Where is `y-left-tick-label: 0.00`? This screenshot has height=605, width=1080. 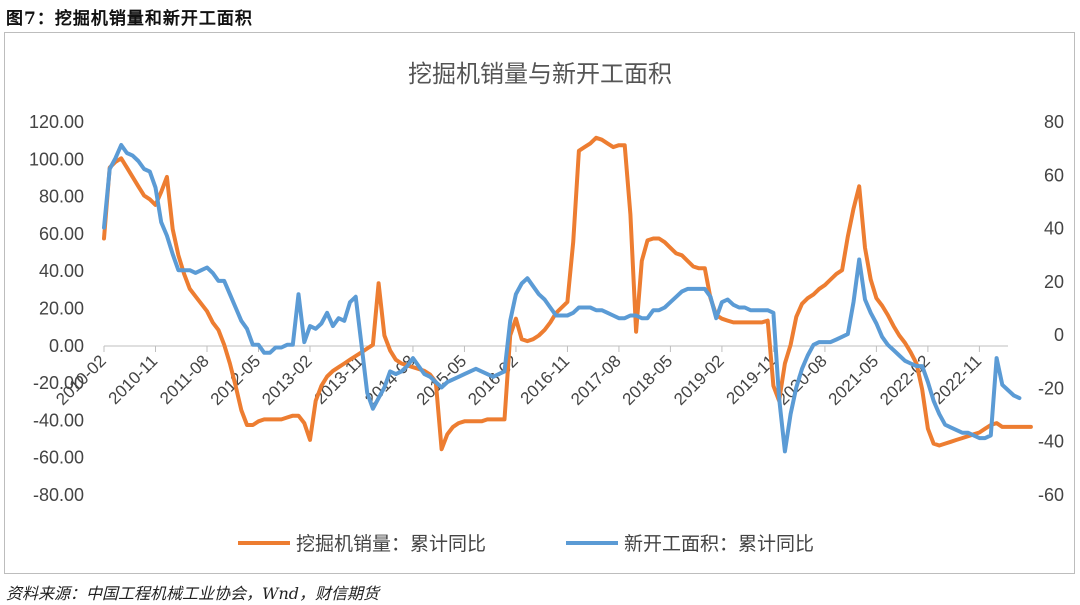 y-left-tick-label: 0.00 is located at coordinates (66, 346).